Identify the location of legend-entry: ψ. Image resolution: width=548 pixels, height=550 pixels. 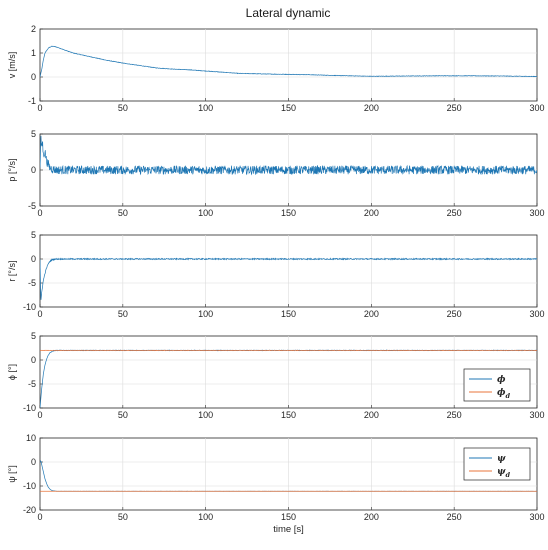
(501, 459).